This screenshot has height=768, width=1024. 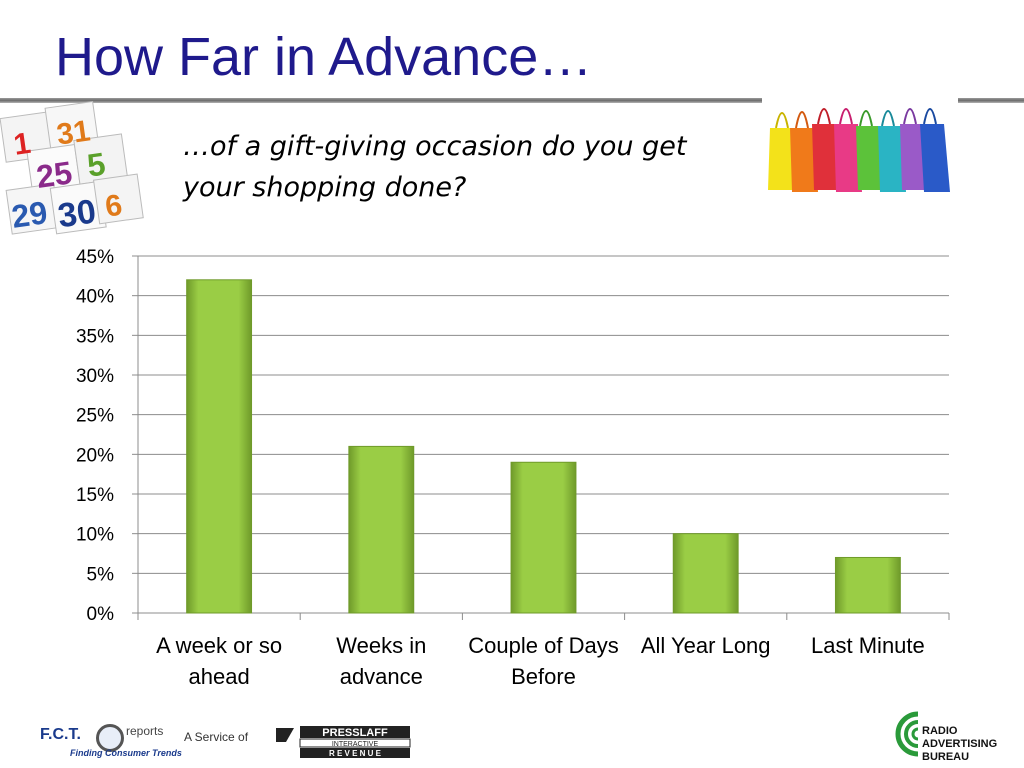 I want to click on calendar-pages-icon: 1 31 25 5 29 30 6, so click(x=72, y=168).